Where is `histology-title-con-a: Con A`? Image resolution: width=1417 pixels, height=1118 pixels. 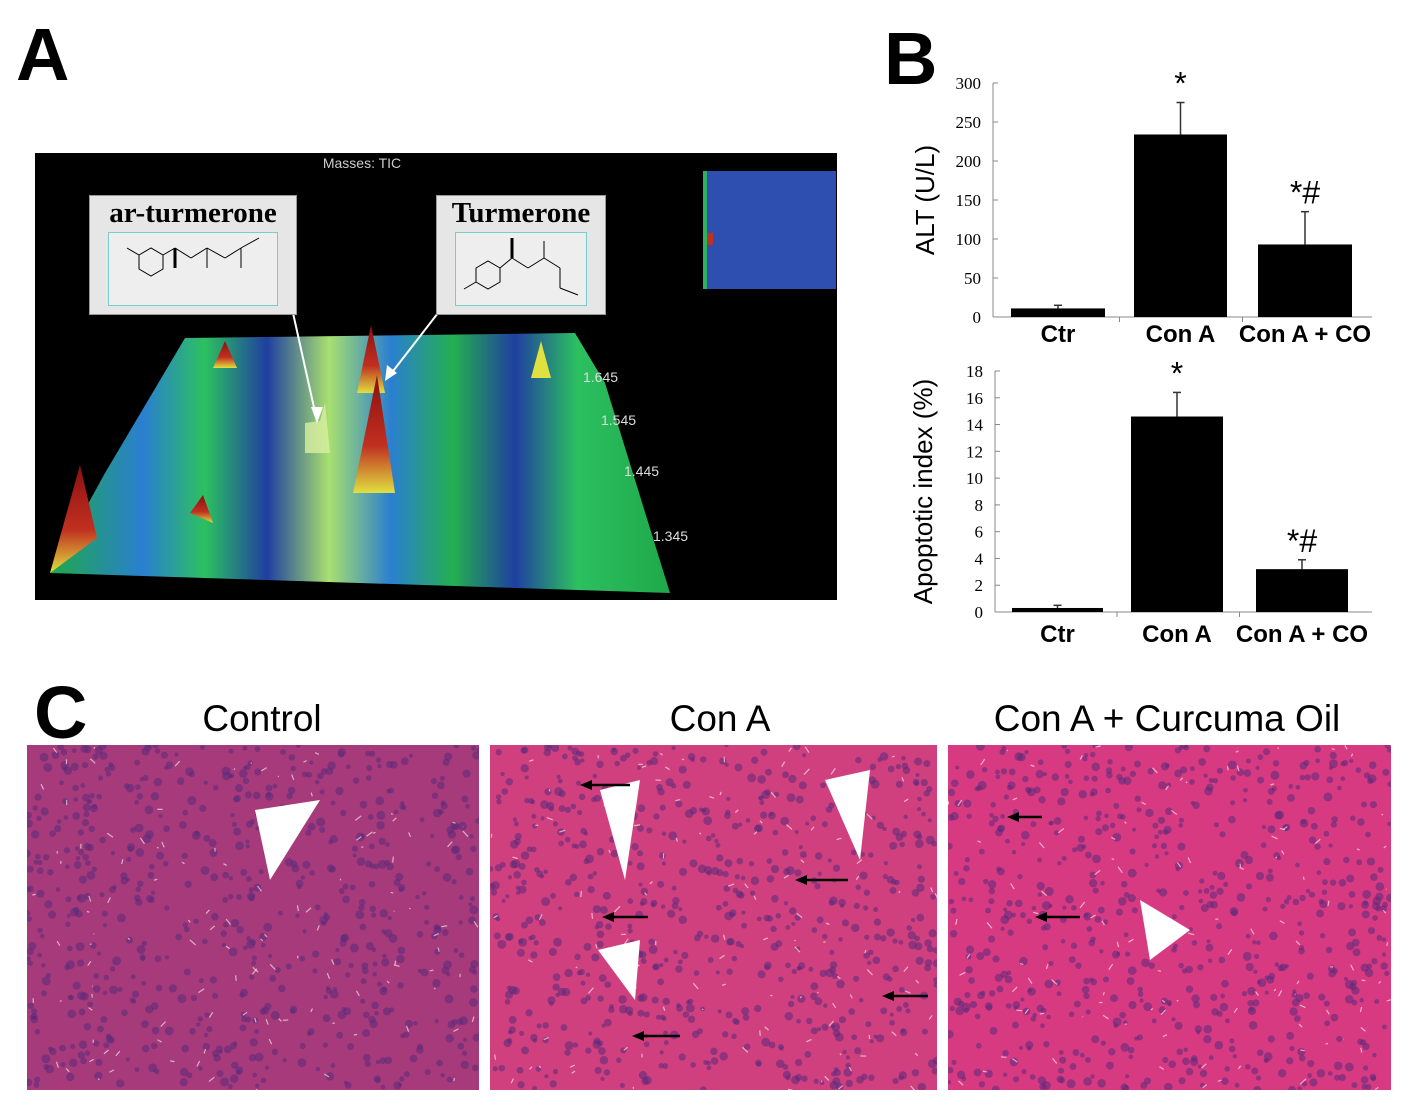
histology-title-con-a: Con A is located at coordinates (720, 718).